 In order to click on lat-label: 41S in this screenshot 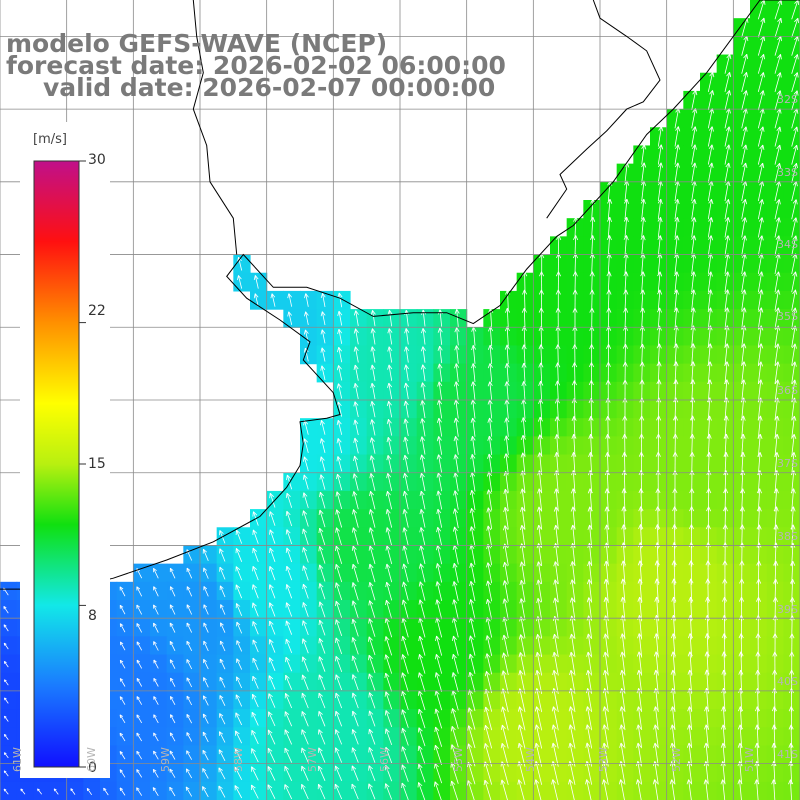, I will do `click(787, 754)`.